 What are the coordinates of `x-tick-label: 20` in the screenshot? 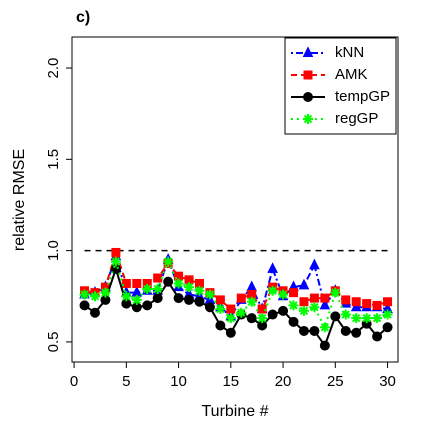 It's located at (283, 381).